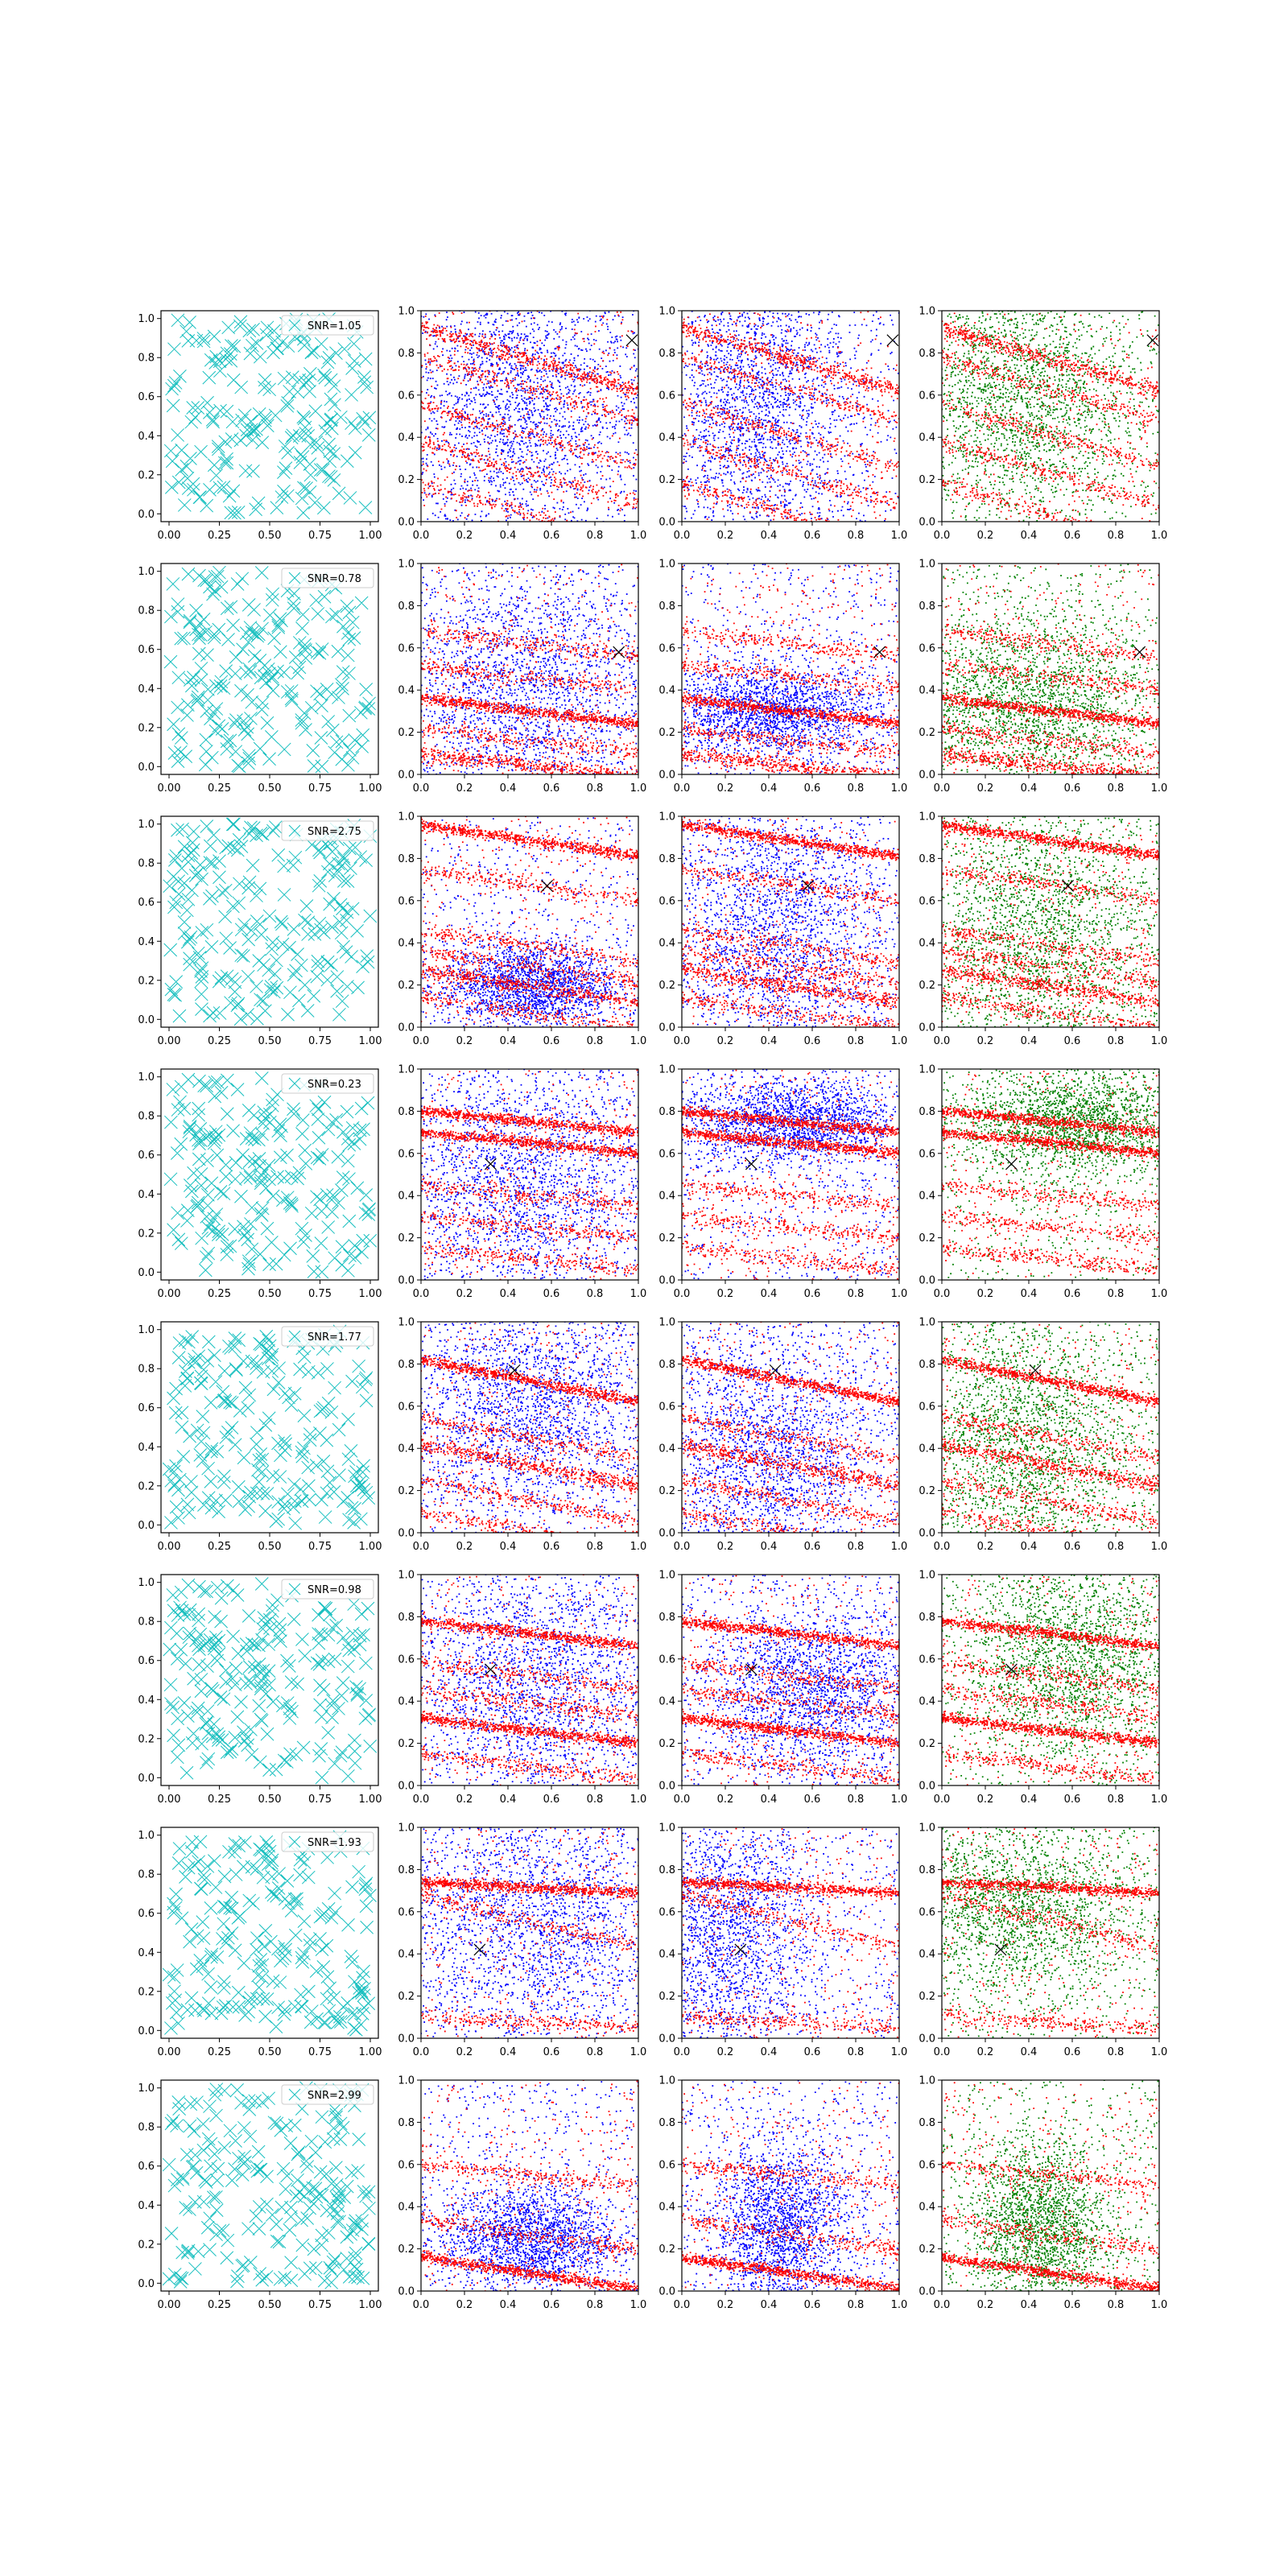  I want to click on row1-col3-red-points, so click(791, 433).